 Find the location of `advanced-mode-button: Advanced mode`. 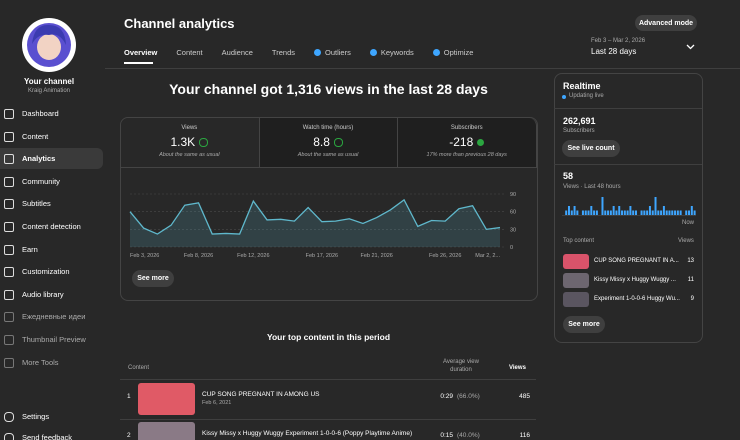

advanced-mode-button: Advanced mode is located at coordinates (666, 23).